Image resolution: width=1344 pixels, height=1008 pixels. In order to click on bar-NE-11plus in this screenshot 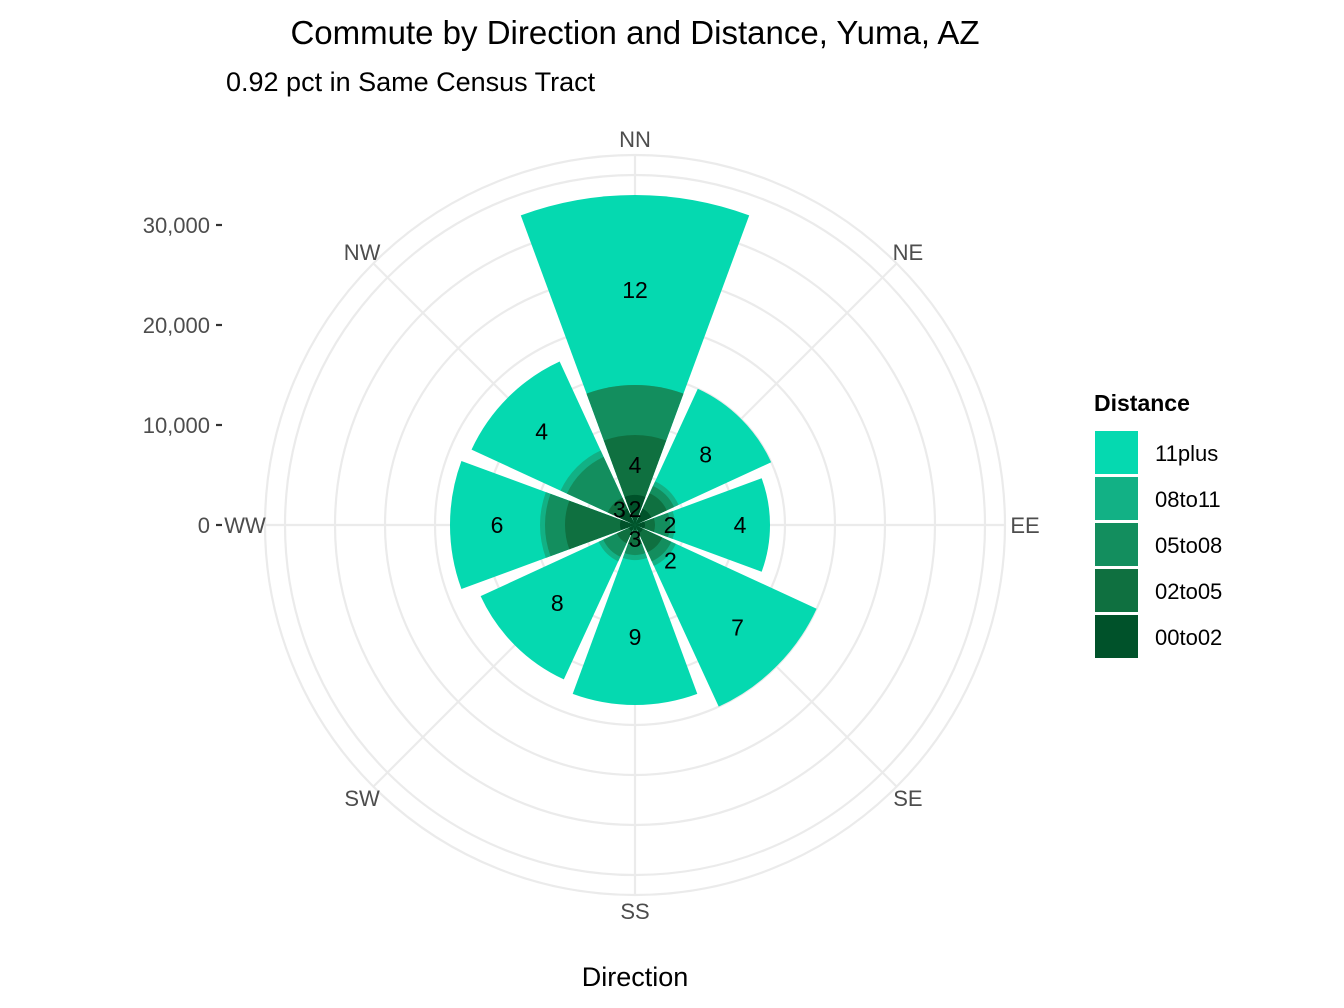, I will do `click(703, 456)`.